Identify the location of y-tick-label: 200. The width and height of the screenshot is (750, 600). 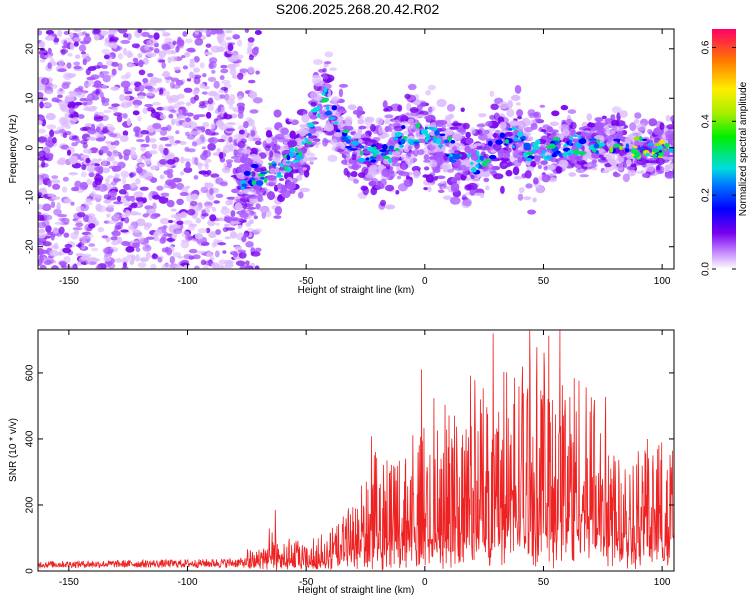
(30, 504).